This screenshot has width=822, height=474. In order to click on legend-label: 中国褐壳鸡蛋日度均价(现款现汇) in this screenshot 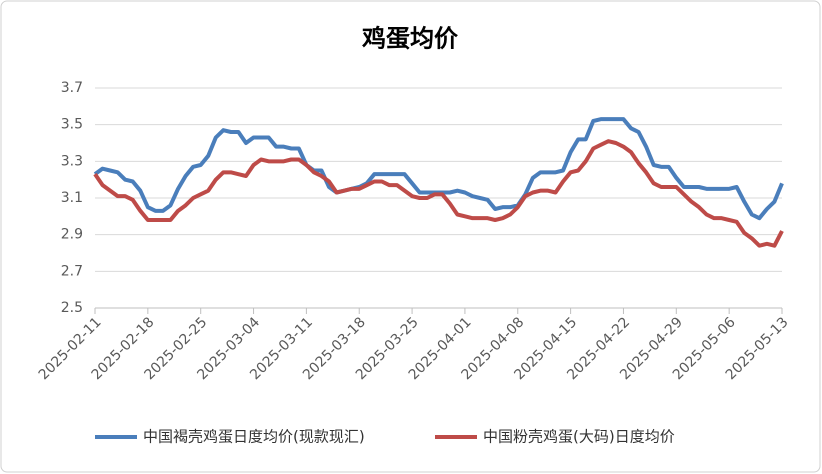, I will do `click(254, 437)`.